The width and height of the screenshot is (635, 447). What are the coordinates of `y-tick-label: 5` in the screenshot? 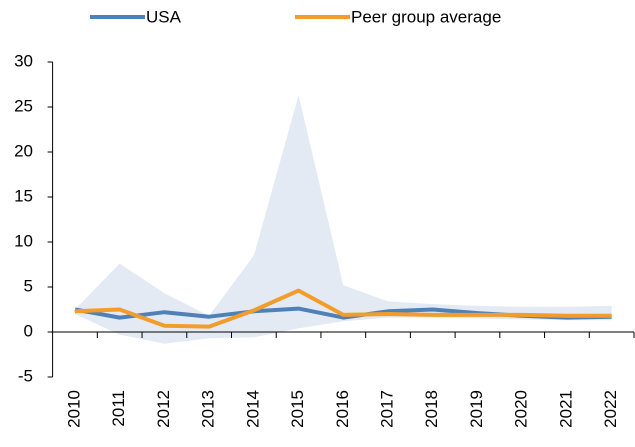 It's located at (28, 285).